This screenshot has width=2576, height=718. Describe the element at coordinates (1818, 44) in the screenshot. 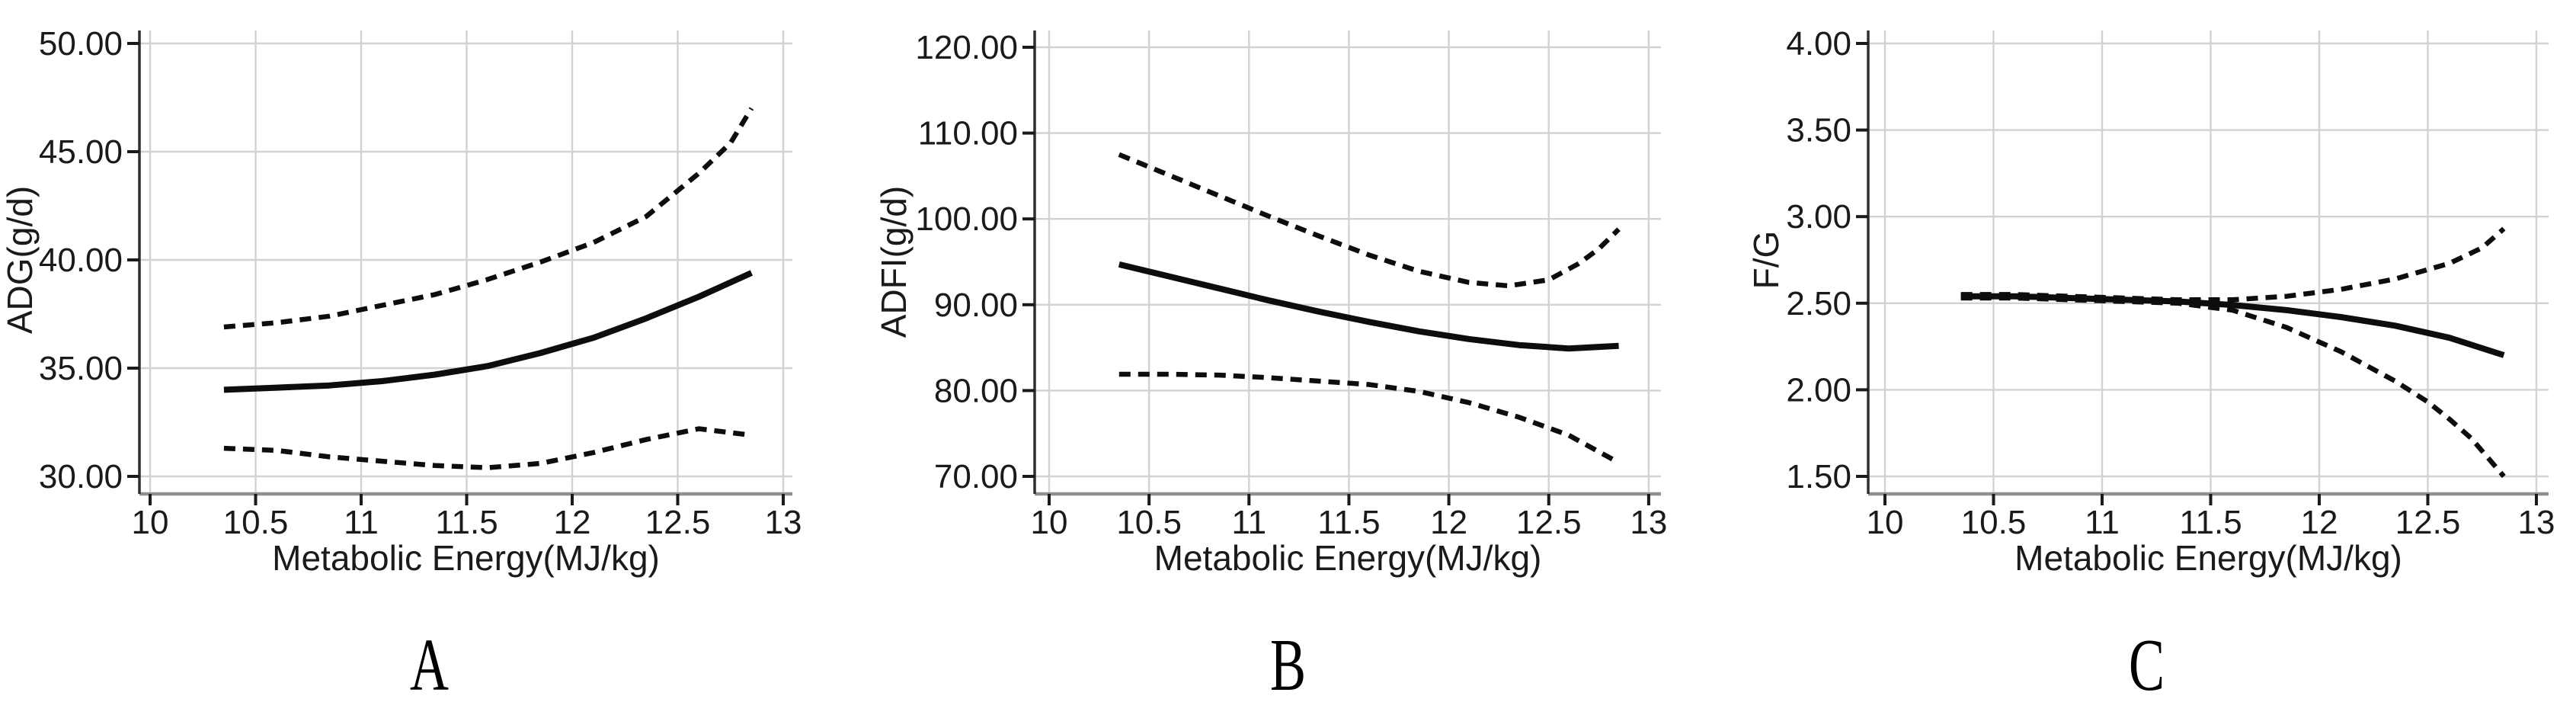

I see `y-tick-label: 4.00` at that location.